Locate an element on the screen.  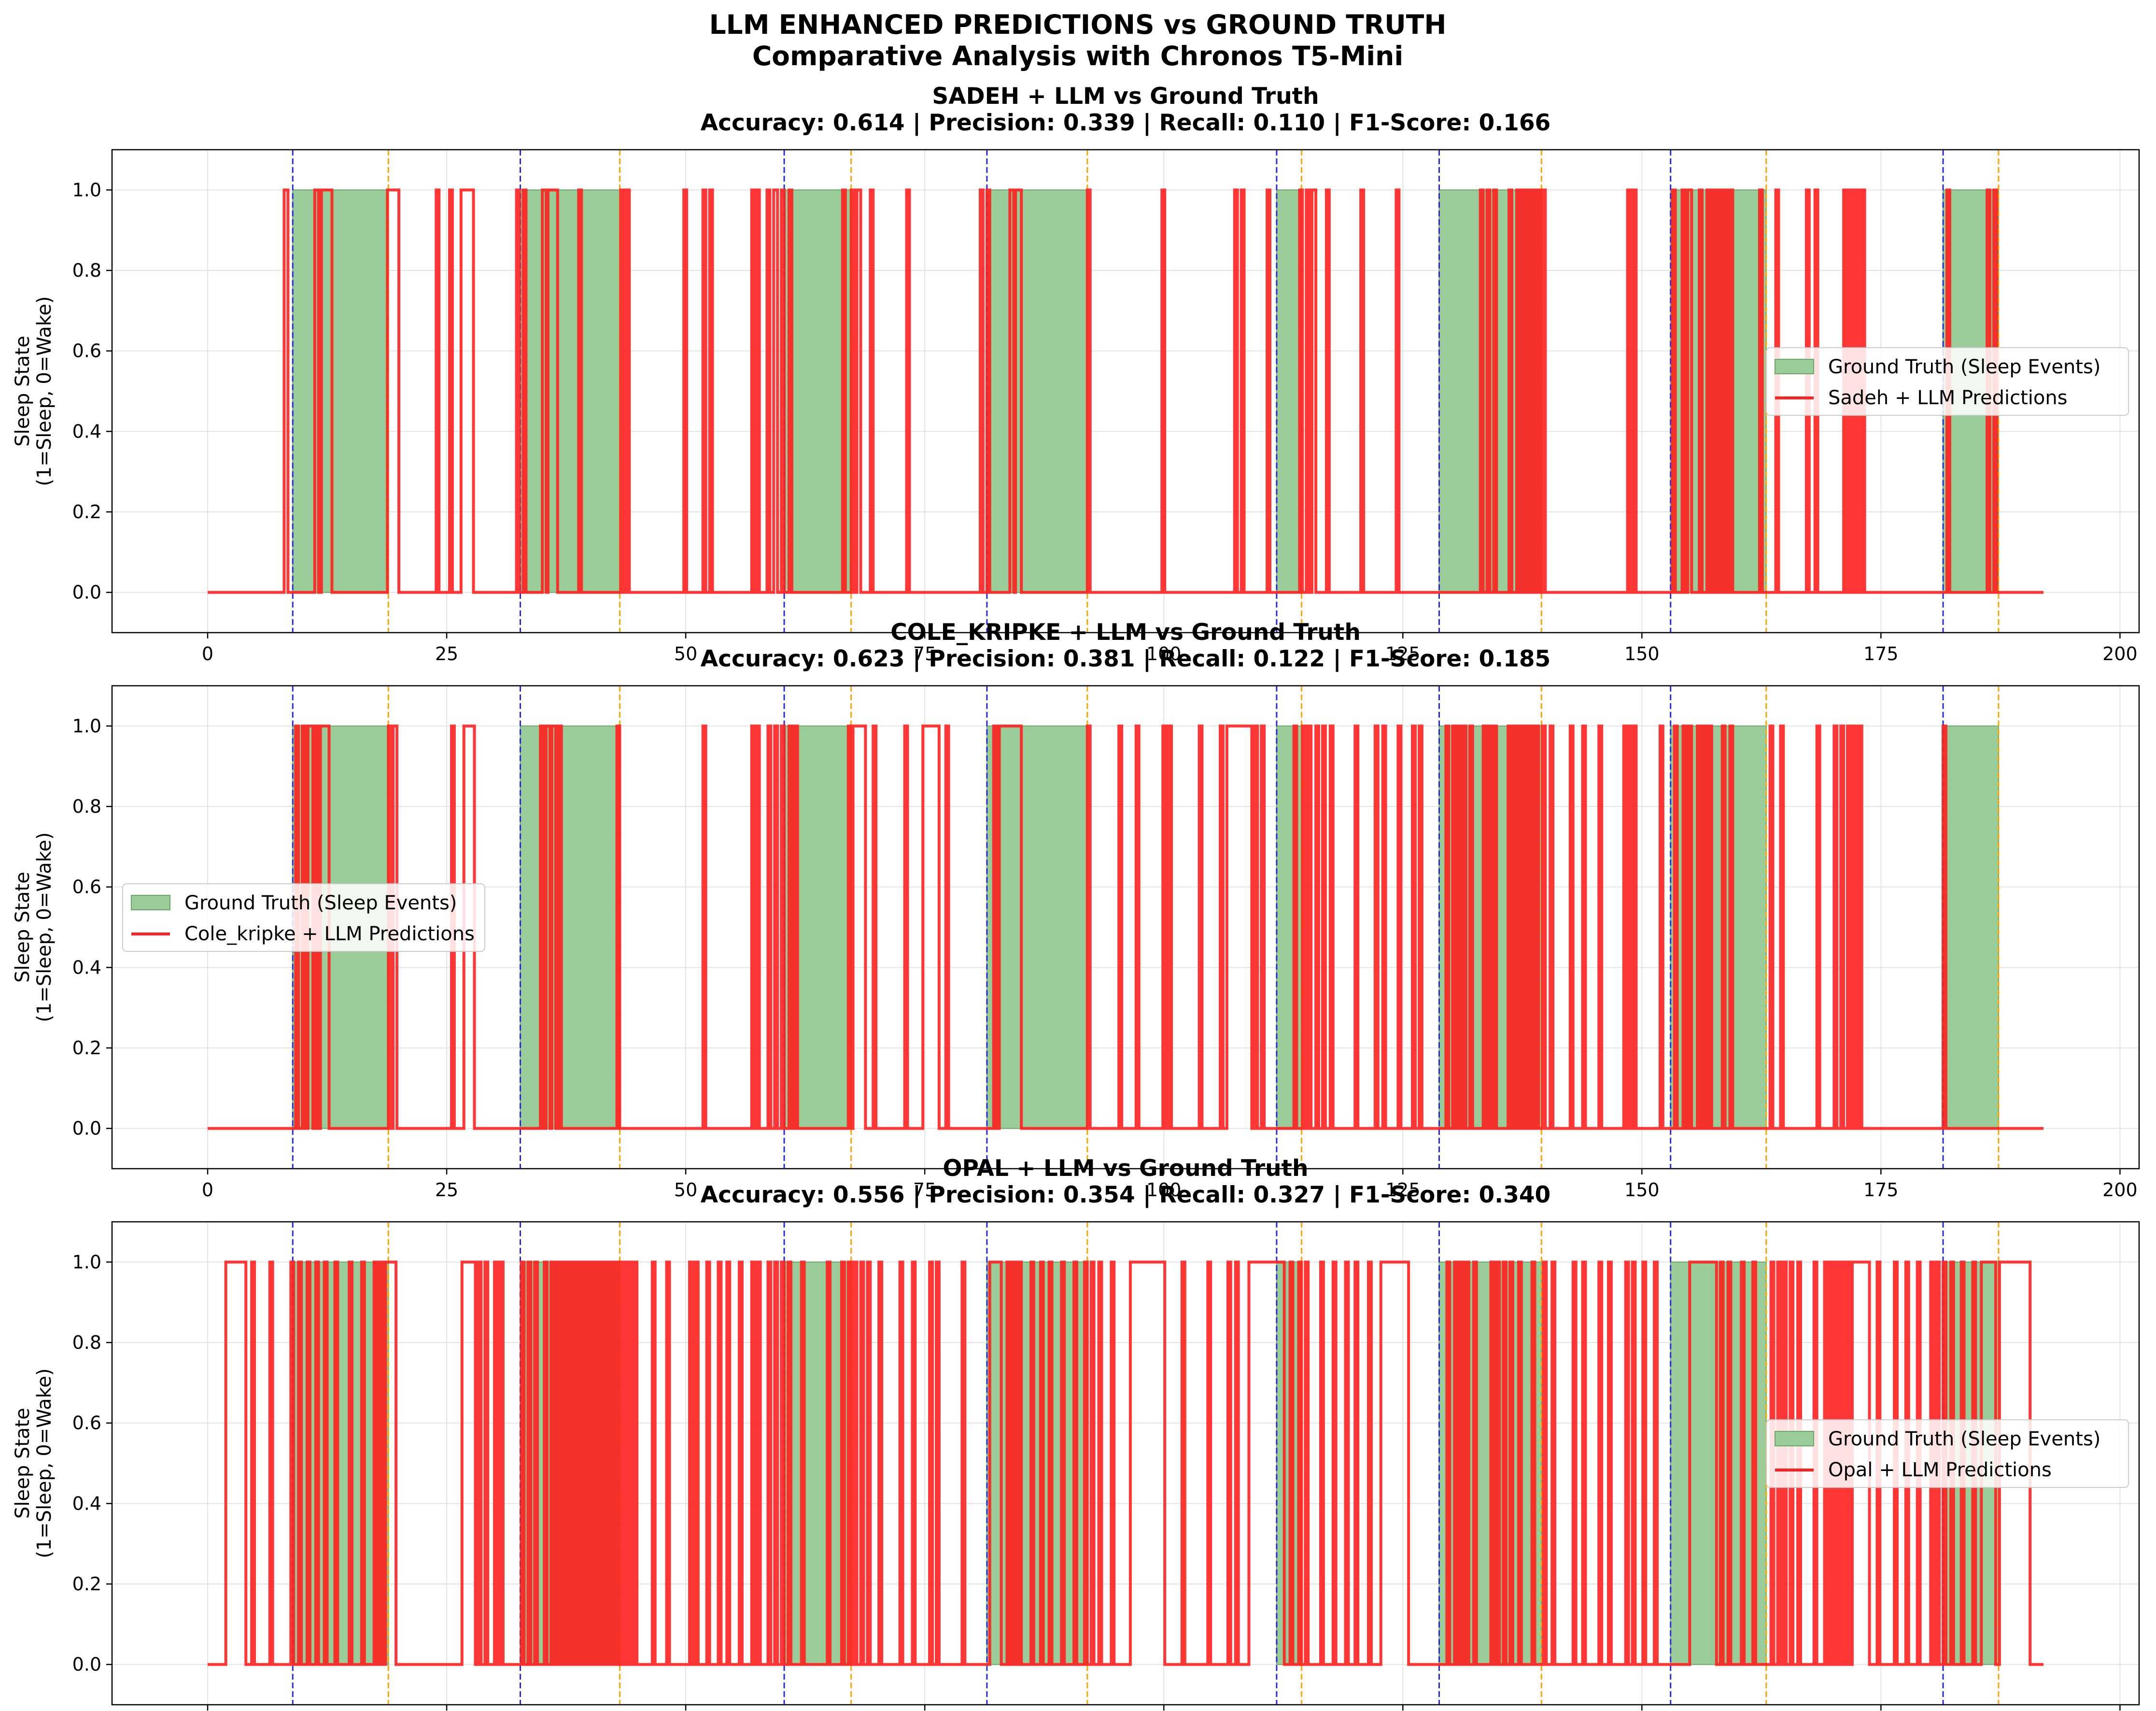
legend-label-prediction: Cole_kripke + LLM Predictions is located at coordinates (329, 934).